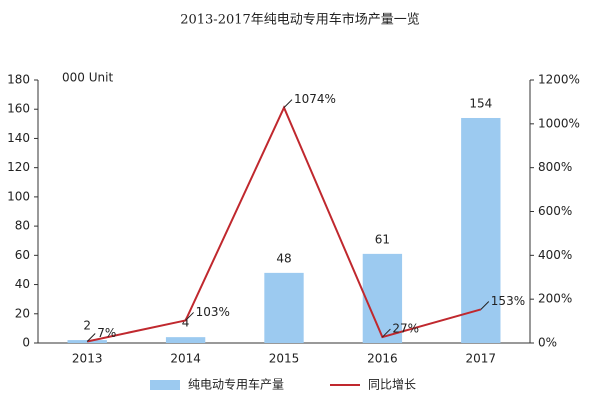 The image size is (600, 400). I want to click on x-tick-label: 2016, so click(382, 359).